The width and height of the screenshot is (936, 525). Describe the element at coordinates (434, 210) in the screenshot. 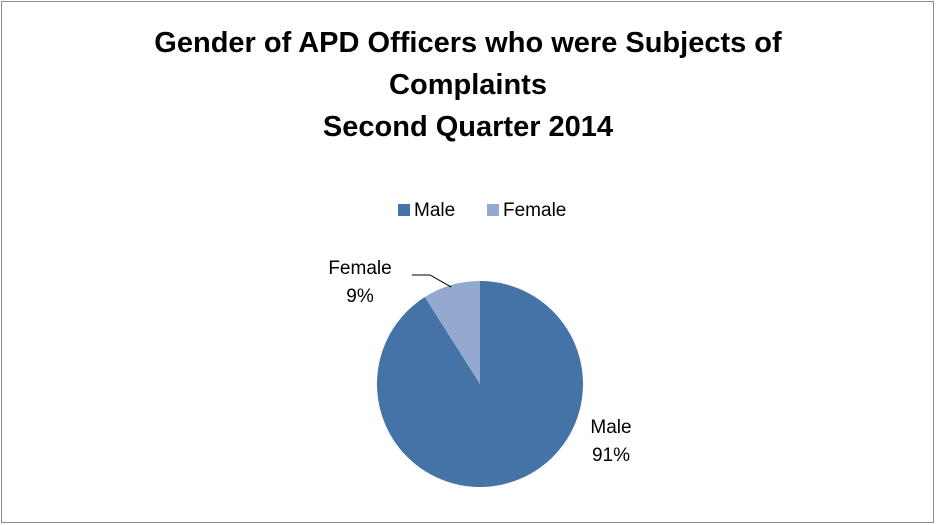

I see `legend-label: Male` at that location.